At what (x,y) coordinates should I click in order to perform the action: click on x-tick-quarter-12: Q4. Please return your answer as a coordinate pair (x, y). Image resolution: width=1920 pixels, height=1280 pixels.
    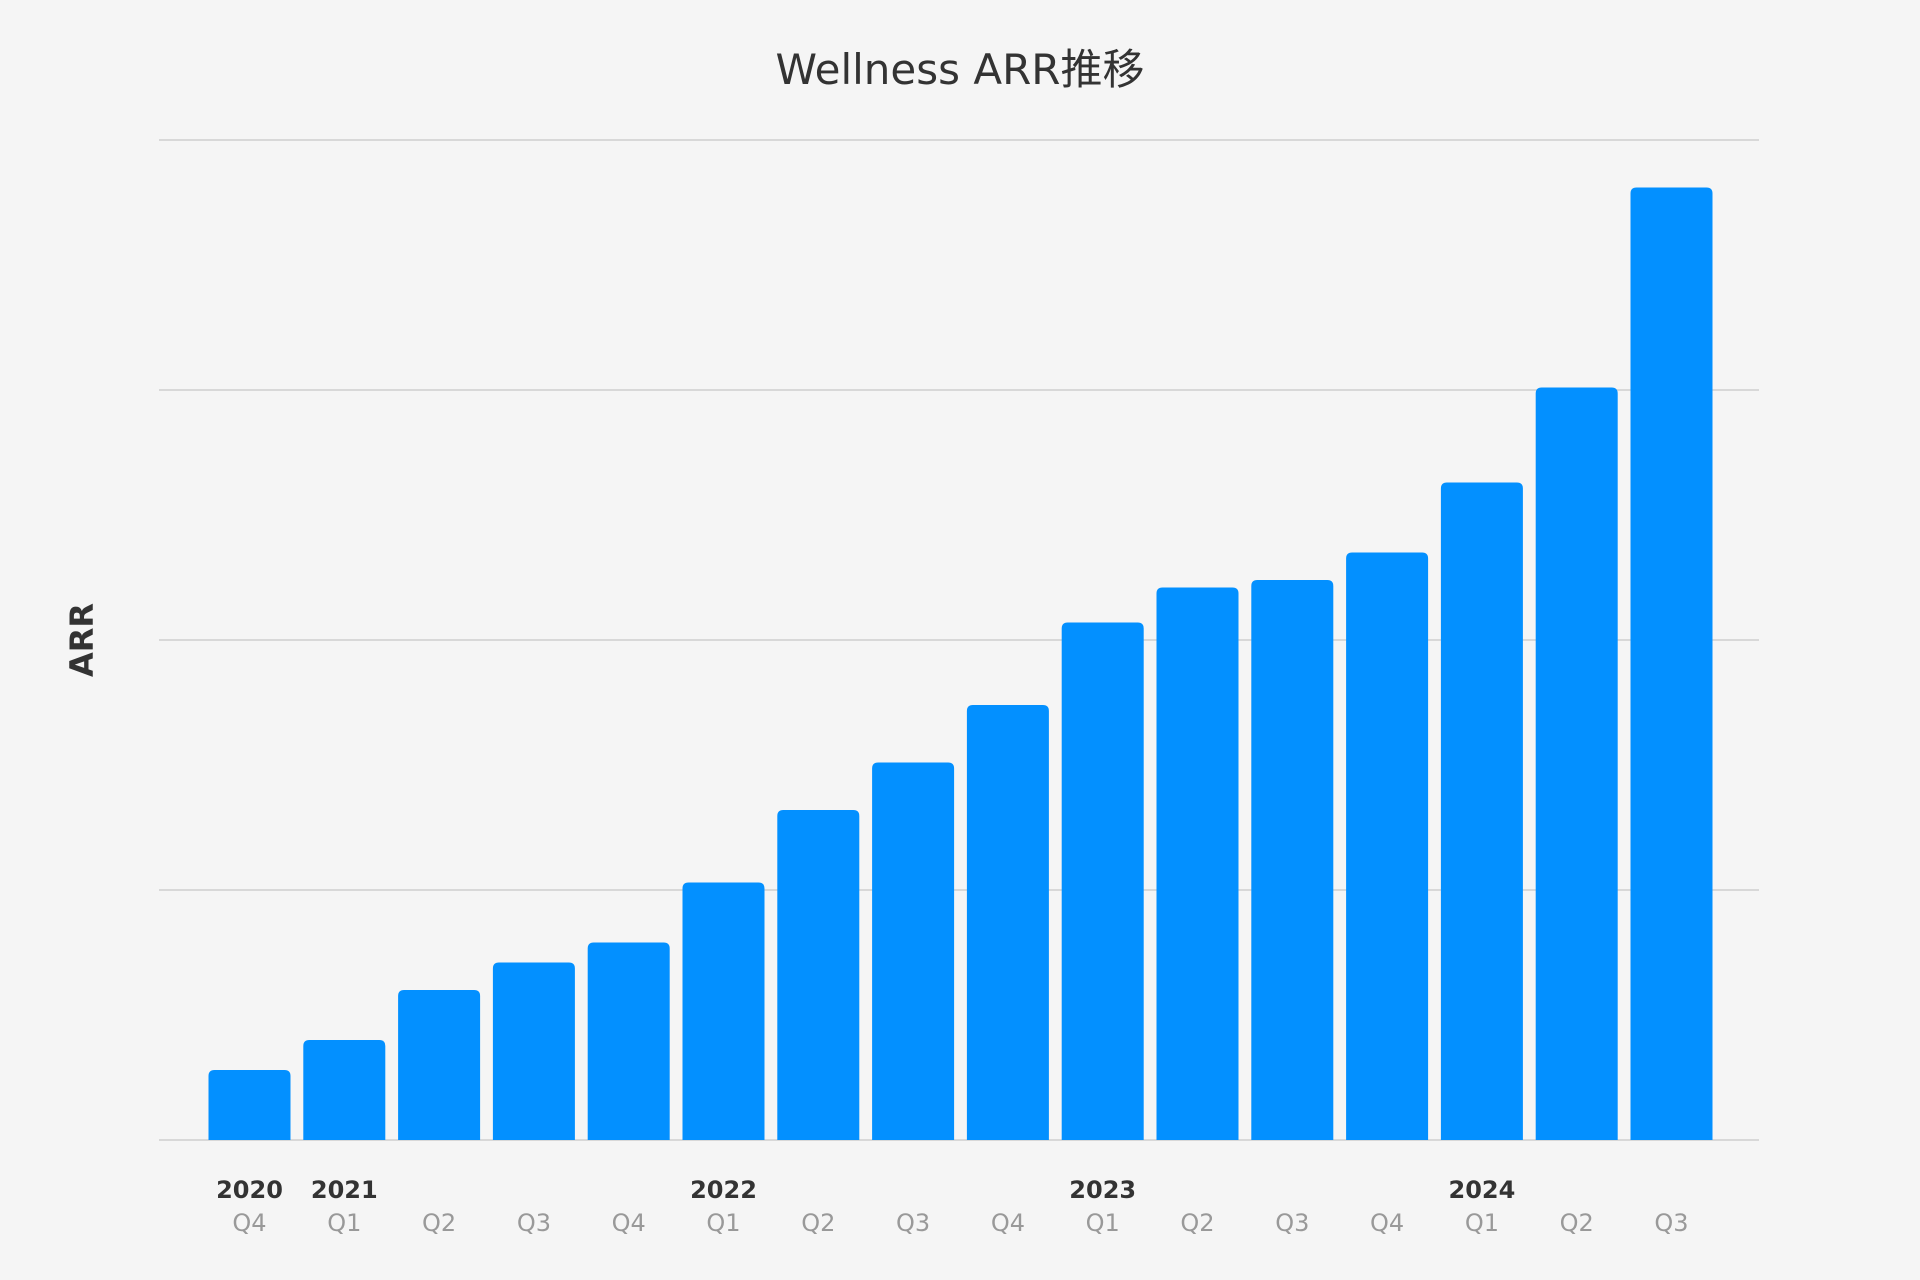
    Looking at the image, I should click on (1387, 1223).